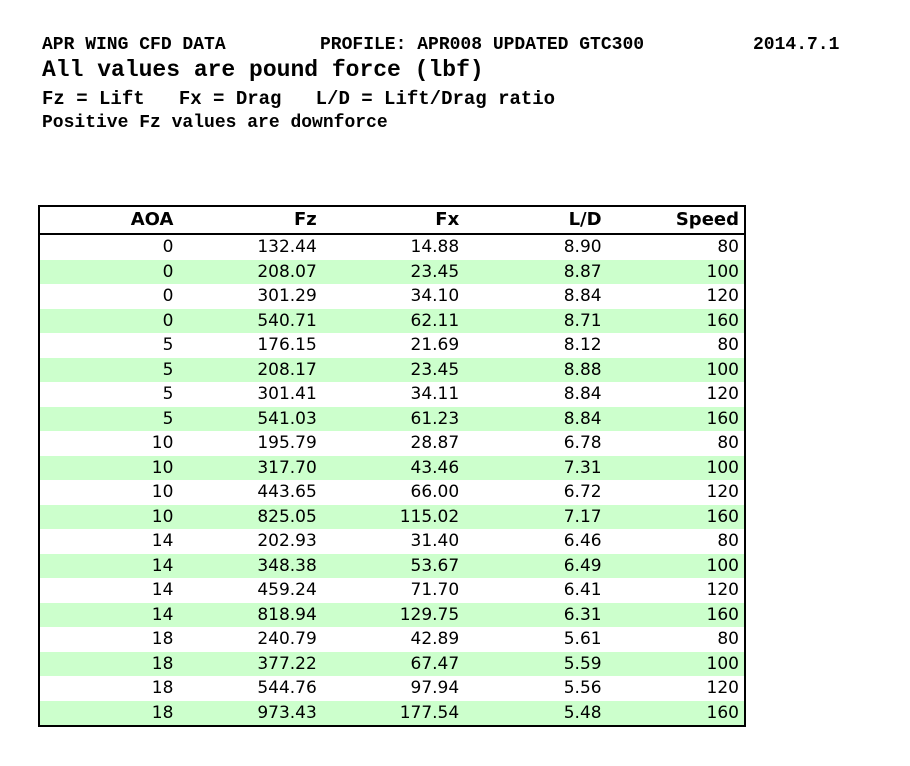  Describe the element at coordinates (435, 271) in the screenshot. I see `cell-fx: 23.45` at that location.